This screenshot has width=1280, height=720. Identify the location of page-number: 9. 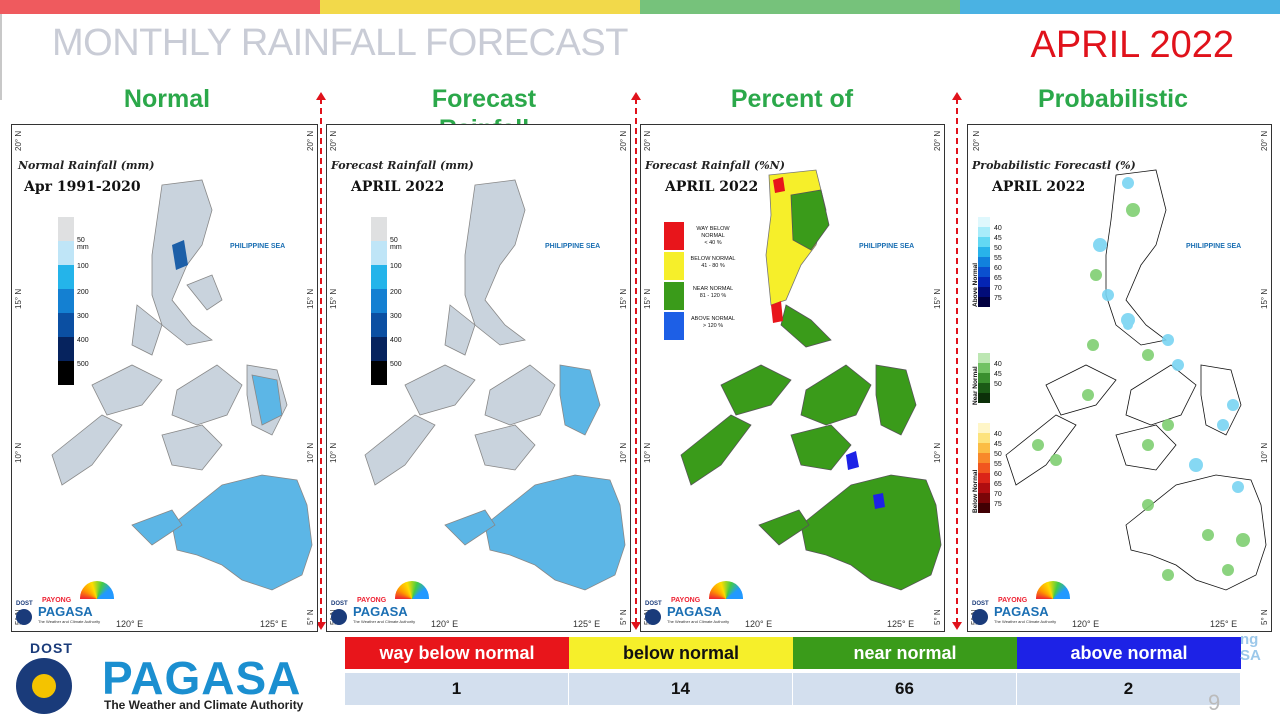
(1214, 702).